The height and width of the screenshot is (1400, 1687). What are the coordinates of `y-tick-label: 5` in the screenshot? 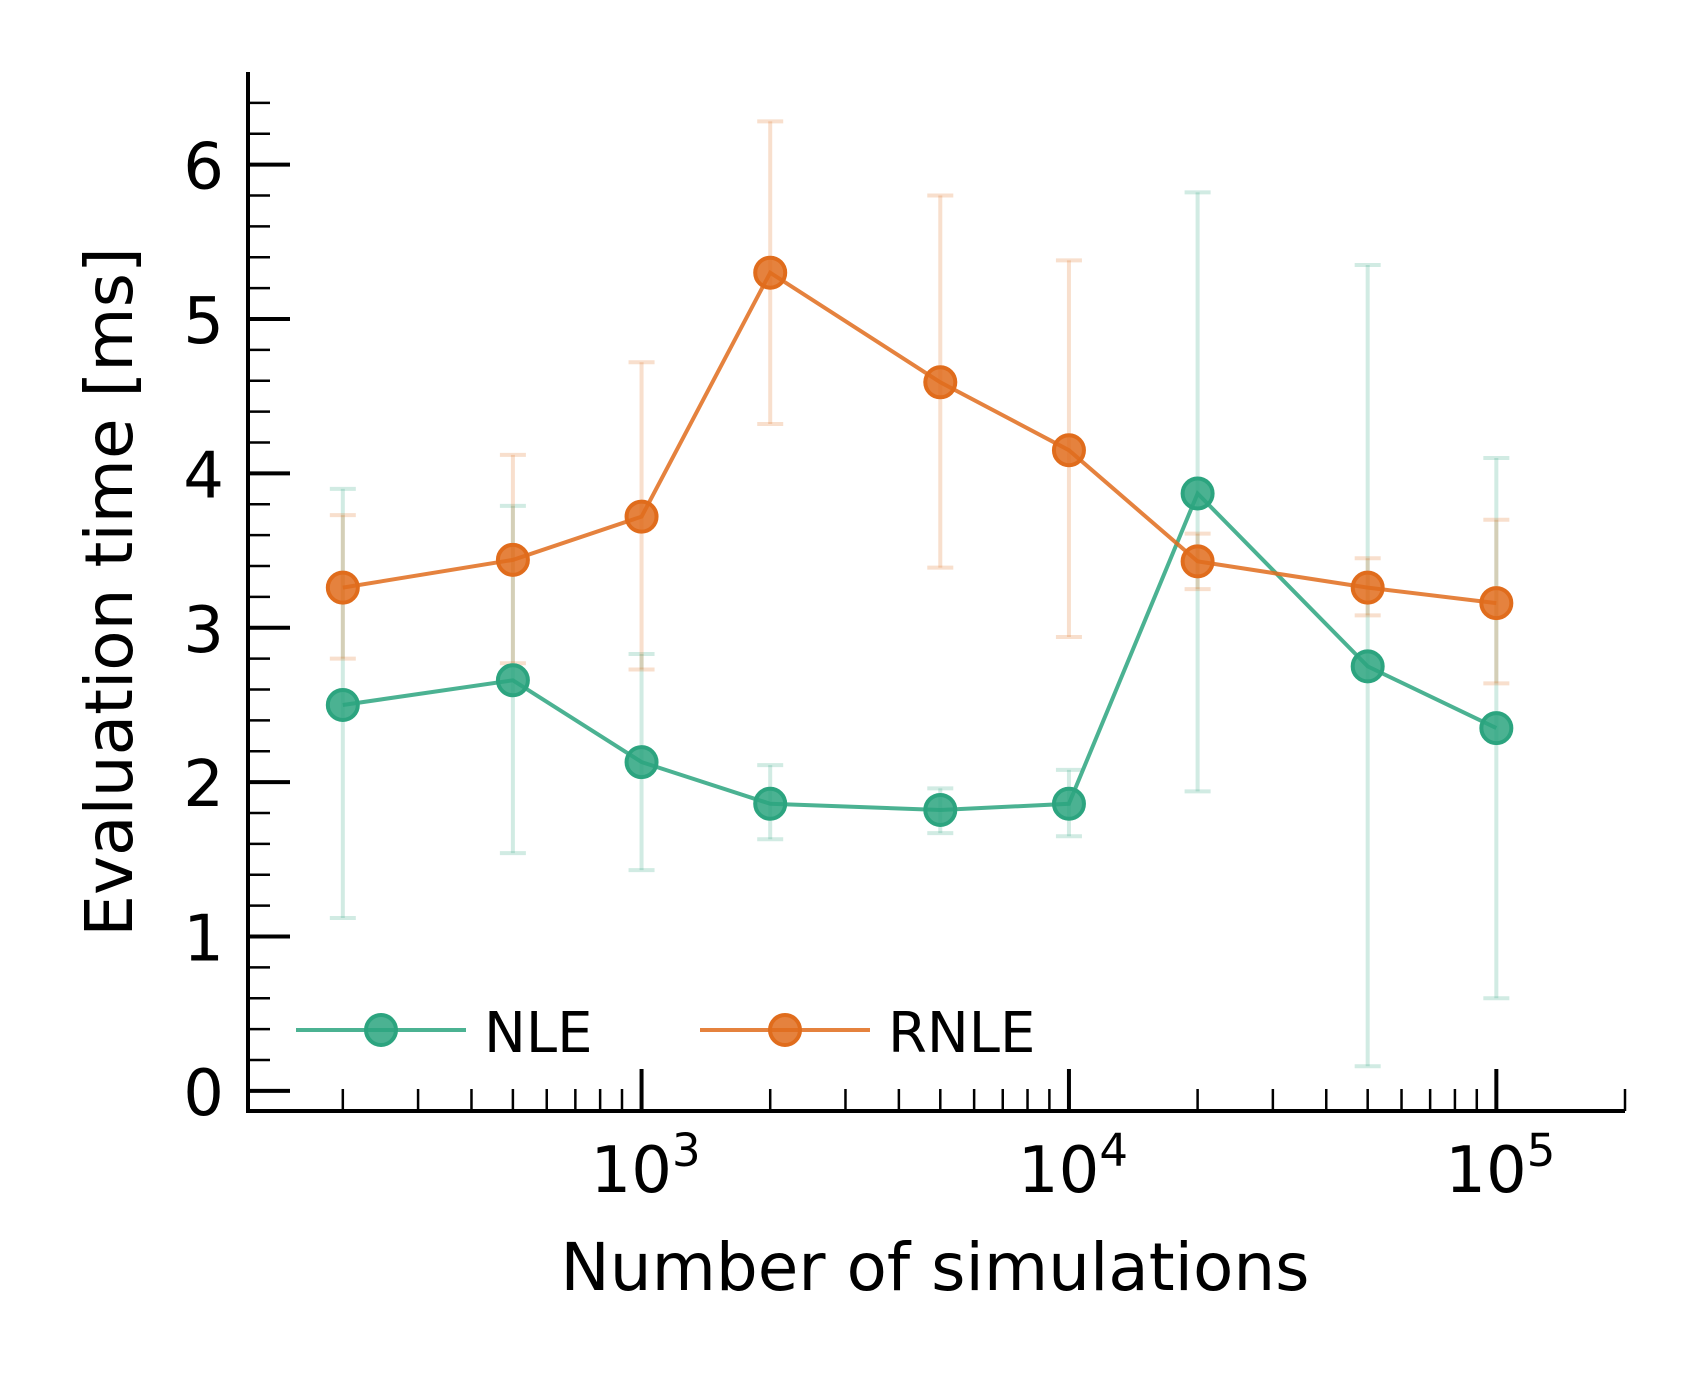 It's located at (203, 322).